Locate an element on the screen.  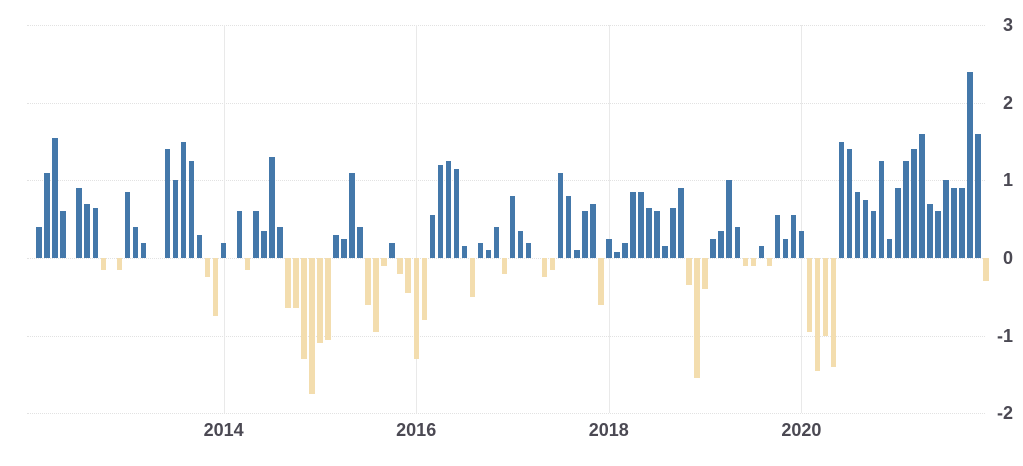
y-axis-tick-label: -2 is located at coordinates (1004, 413).